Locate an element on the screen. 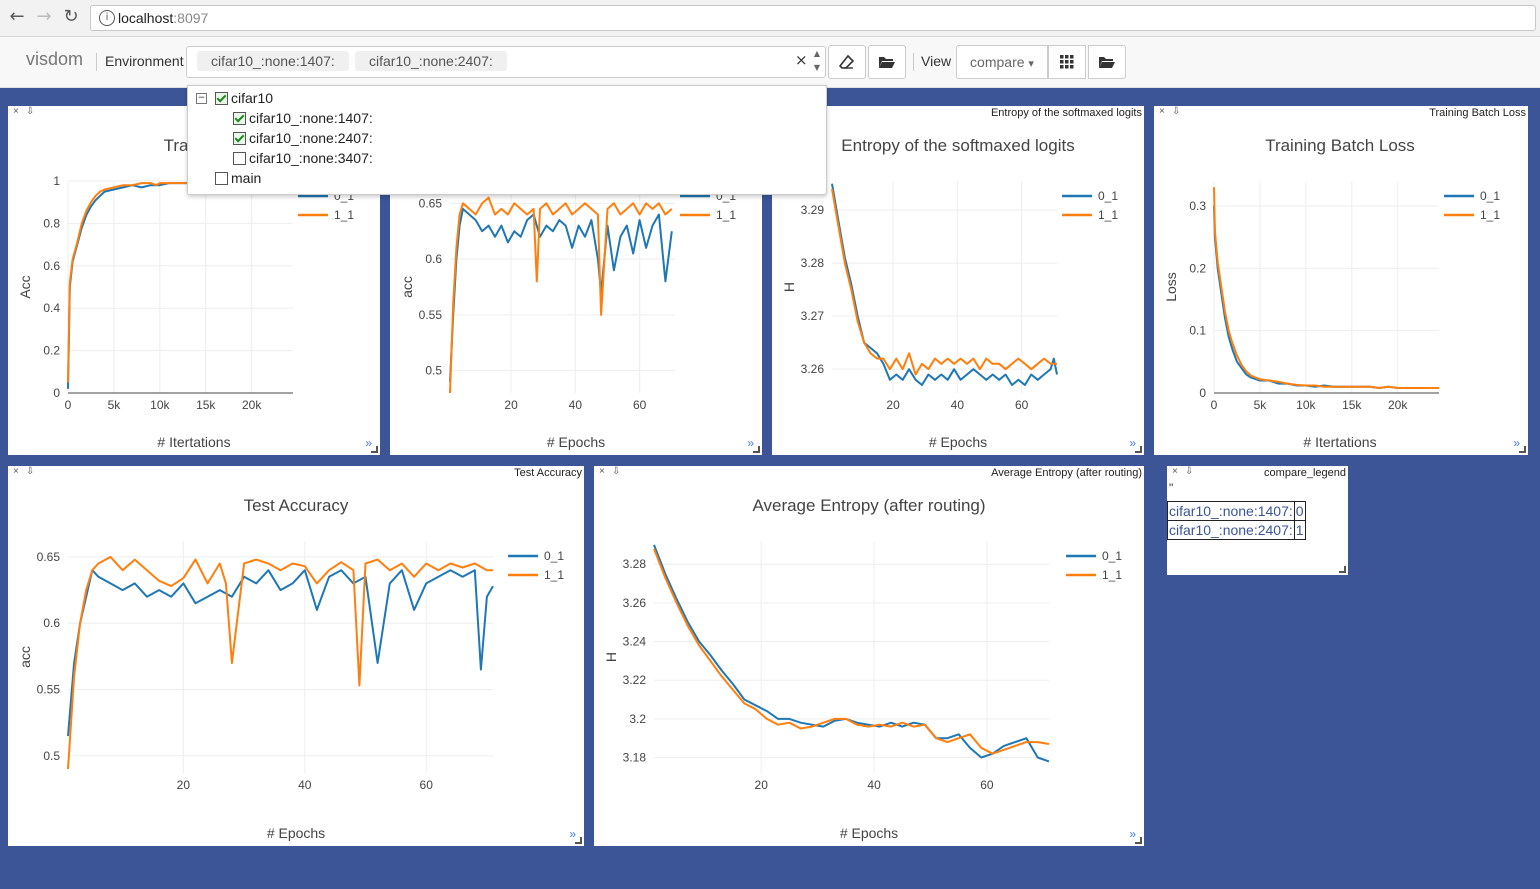  table-row: cifar10_:none:1407: 0 is located at coordinates (1236, 511).